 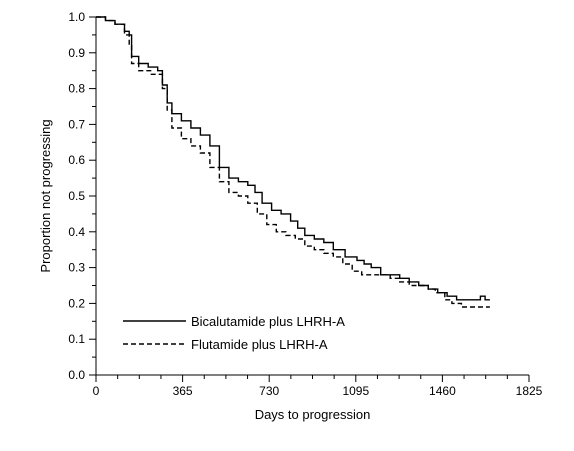 I want to click on y-tick-label: 0.0, so click(x=76, y=375).